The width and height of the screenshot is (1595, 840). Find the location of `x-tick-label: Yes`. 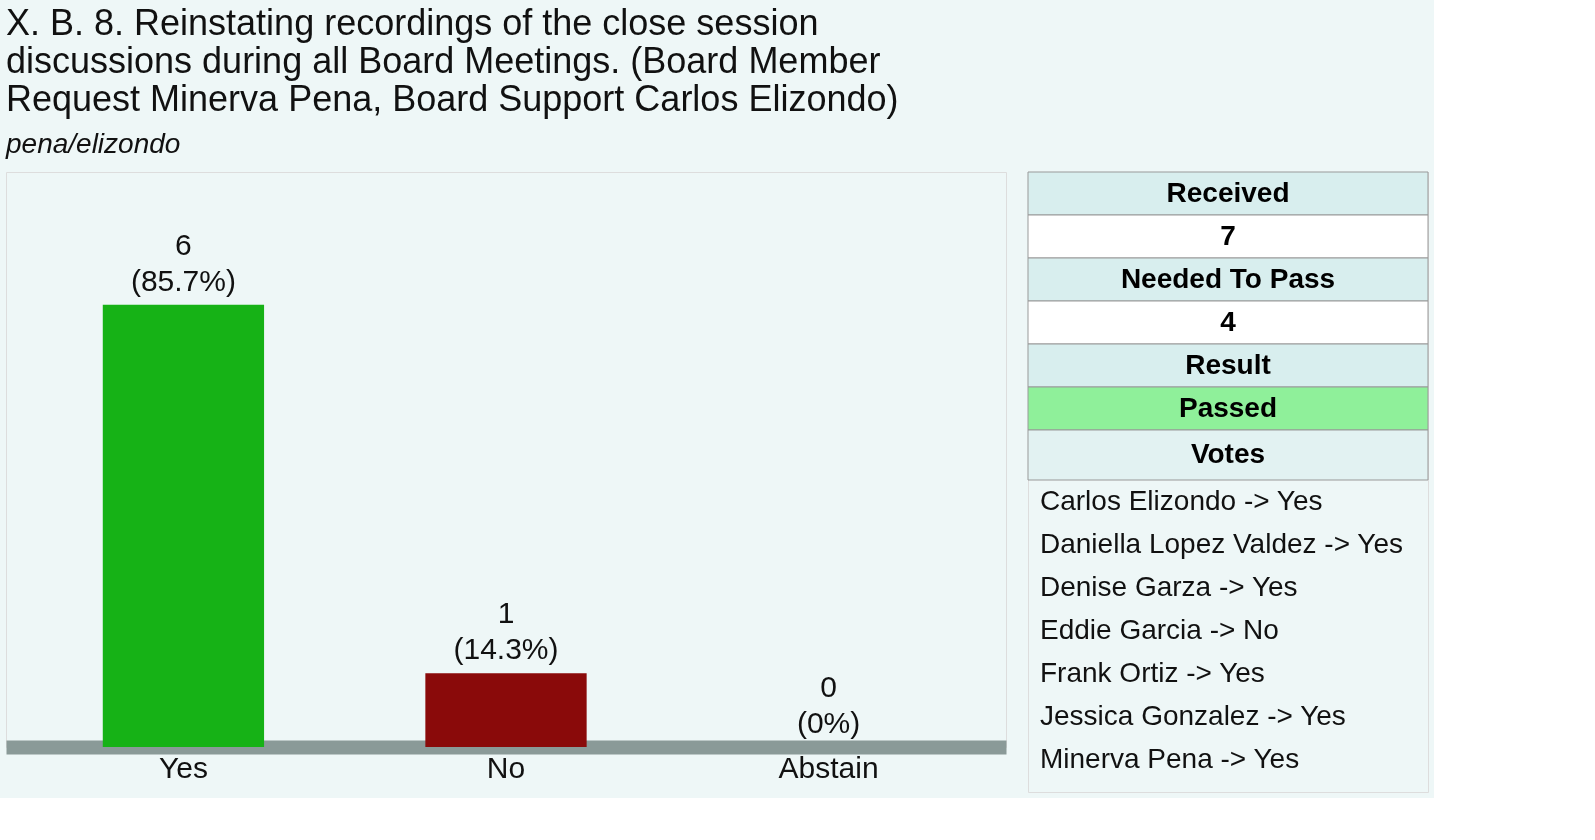

x-tick-label: Yes is located at coordinates (183, 767).